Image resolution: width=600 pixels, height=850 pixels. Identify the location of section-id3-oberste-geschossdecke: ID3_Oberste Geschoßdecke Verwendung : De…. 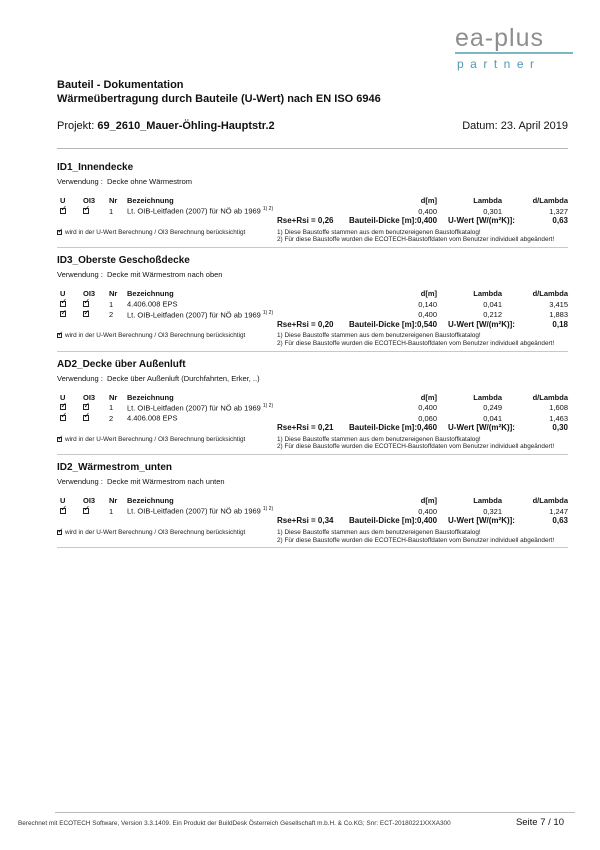
(312, 303).